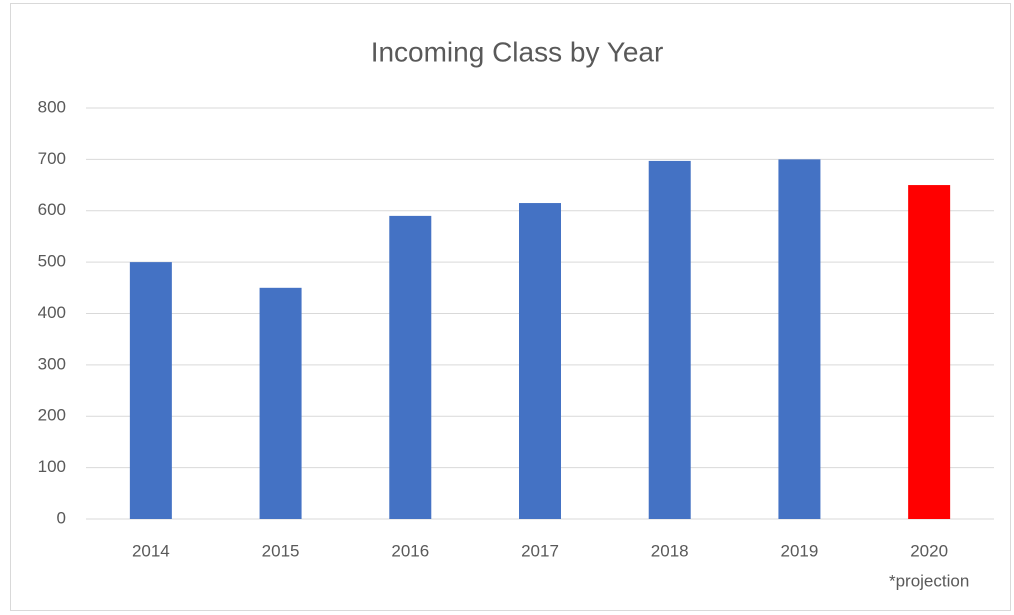  What do you see at coordinates (52, 209) in the screenshot?
I see `y-tick-label: 600` at bounding box center [52, 209].